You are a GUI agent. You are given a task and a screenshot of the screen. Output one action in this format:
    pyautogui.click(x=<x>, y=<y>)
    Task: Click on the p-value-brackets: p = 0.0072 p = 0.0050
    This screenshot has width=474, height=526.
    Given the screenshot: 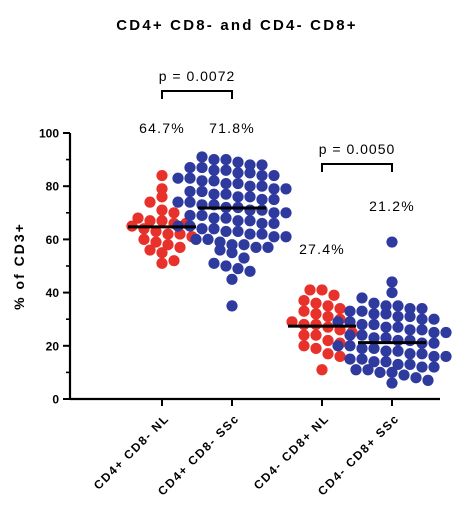 What is the action you would take?
    pyautogui.click(x=277, y=120)
    